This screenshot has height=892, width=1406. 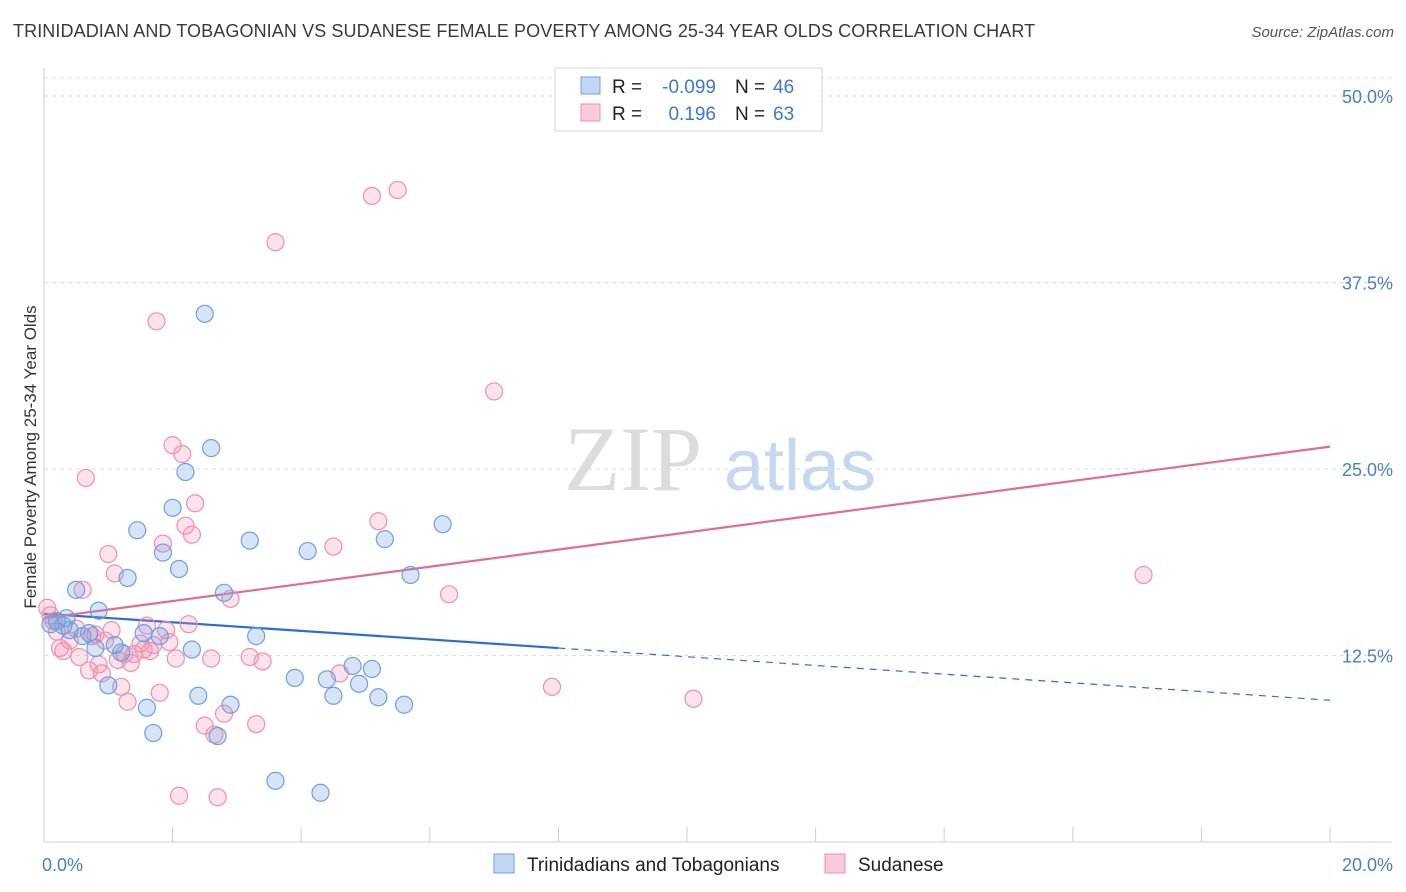 I want to click on legend-r-label-2: R =, so click(x=627, y=114).